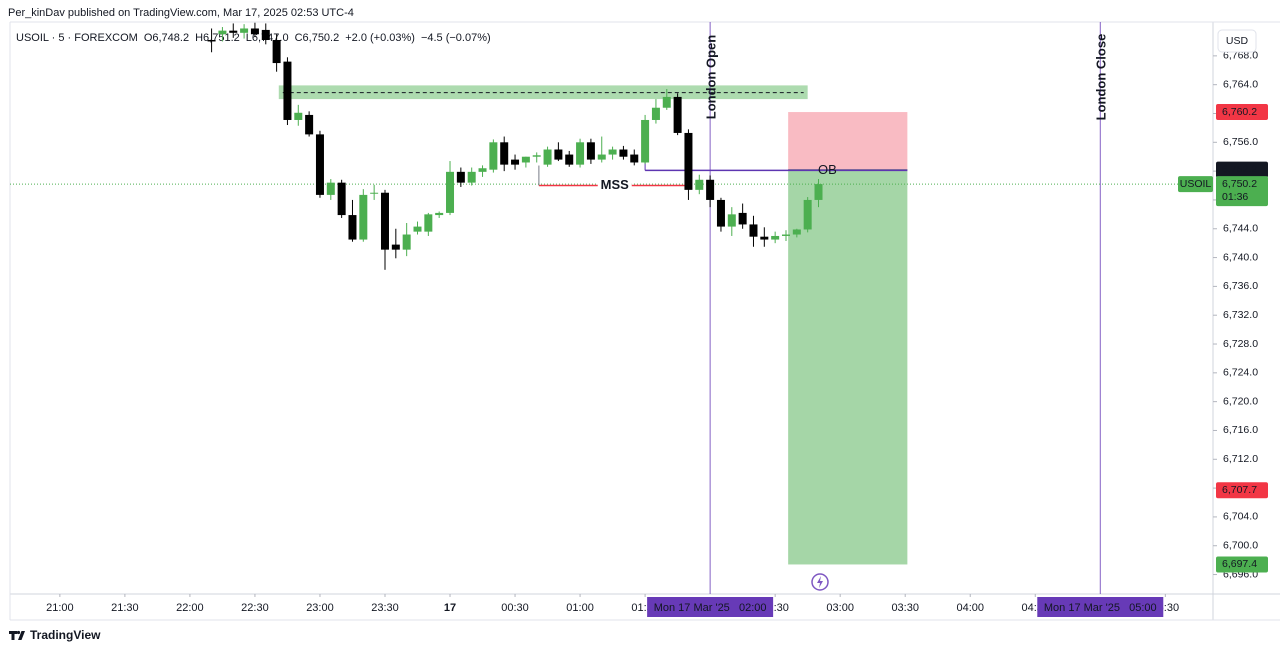 The image size is (1280, 653). I want to click on y-tick-label: 6,716.0, so click(1240, 430).